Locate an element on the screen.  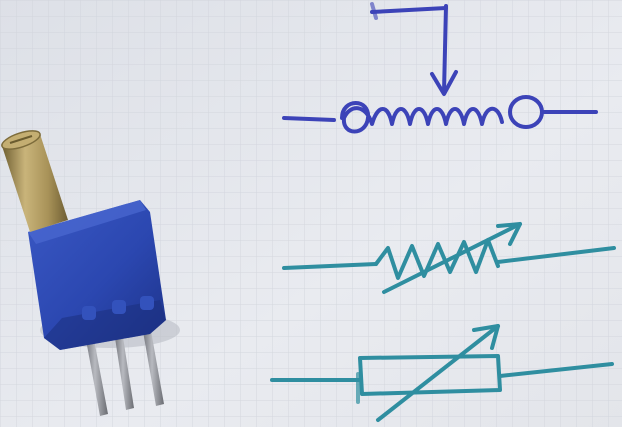
pin-right is located at coordinates (152, 360).